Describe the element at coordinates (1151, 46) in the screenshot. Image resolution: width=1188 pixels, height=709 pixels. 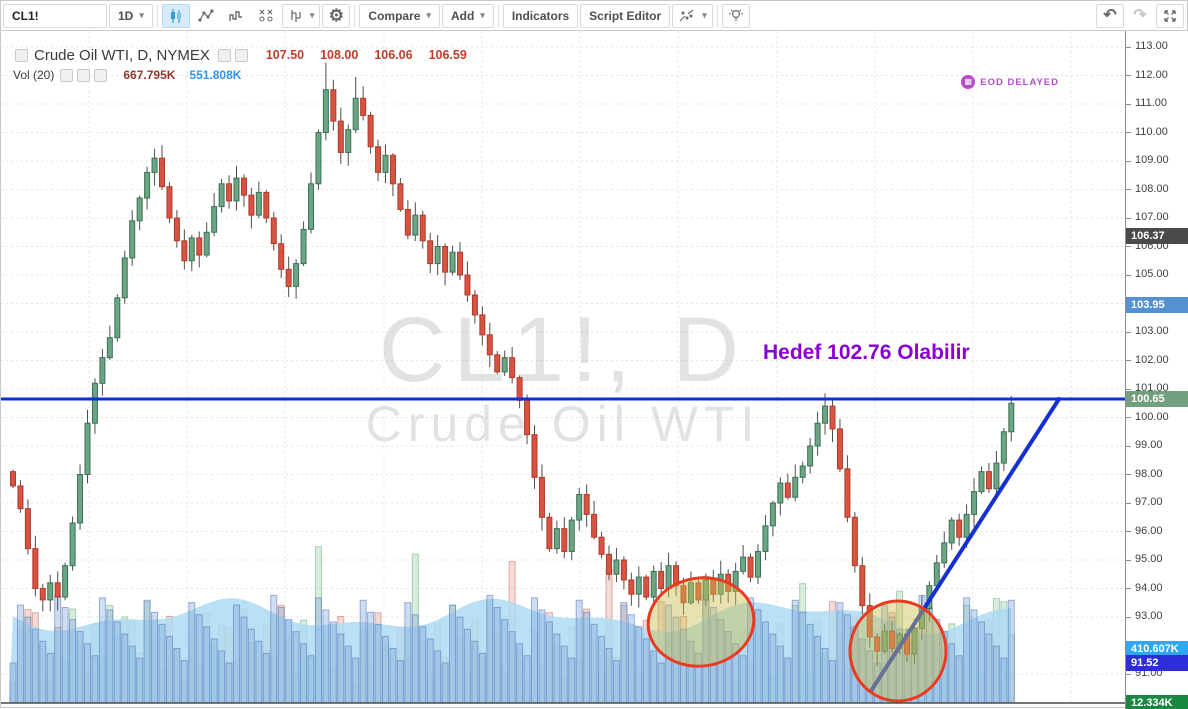
I see `axis-label: 113.00` at that location.